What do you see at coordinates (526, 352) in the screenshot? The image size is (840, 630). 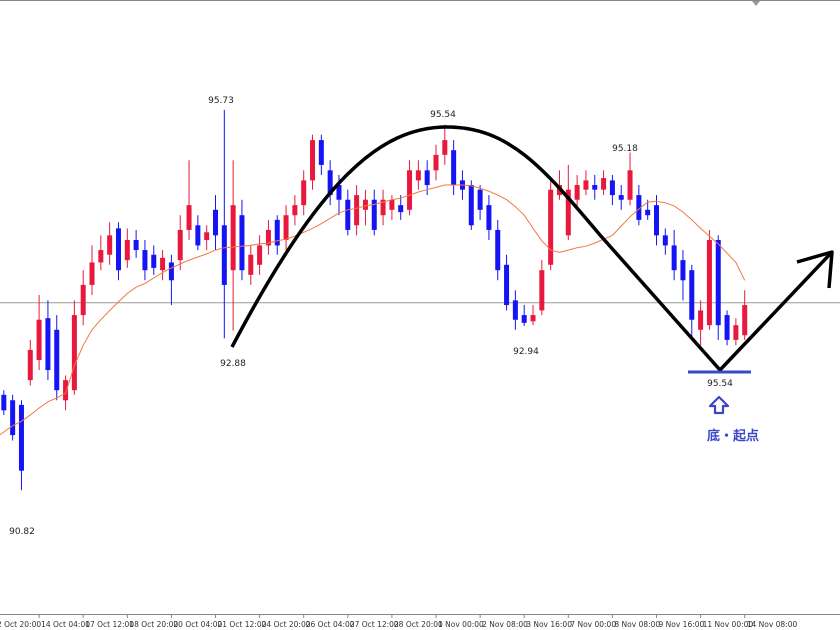 I see `price-label: 92.94` at bounding box center [526, 352].